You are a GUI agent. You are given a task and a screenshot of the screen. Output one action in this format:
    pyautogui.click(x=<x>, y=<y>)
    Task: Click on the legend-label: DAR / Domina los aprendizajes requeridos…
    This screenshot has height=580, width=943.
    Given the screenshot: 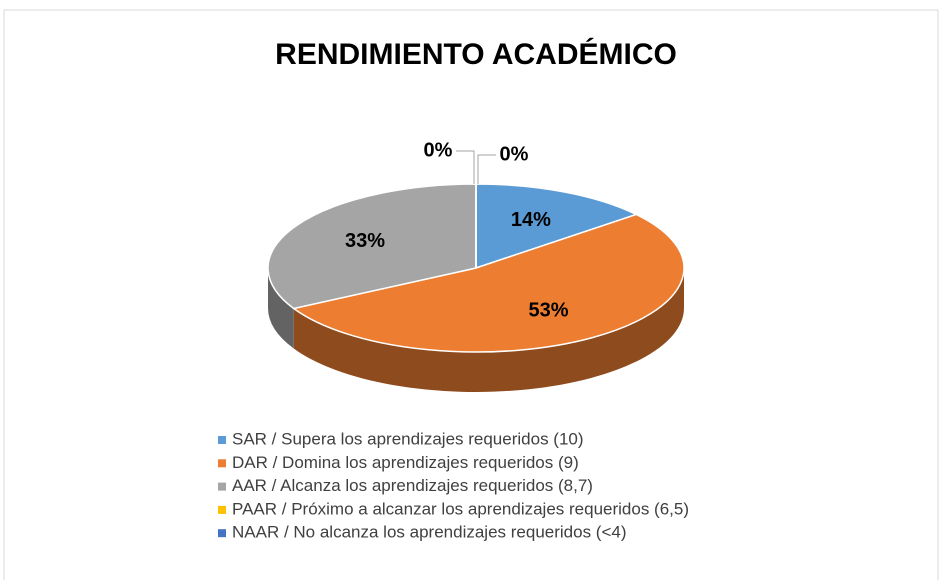 What is the action you would take?
    pyautogui.click(x=405, y=462)
    